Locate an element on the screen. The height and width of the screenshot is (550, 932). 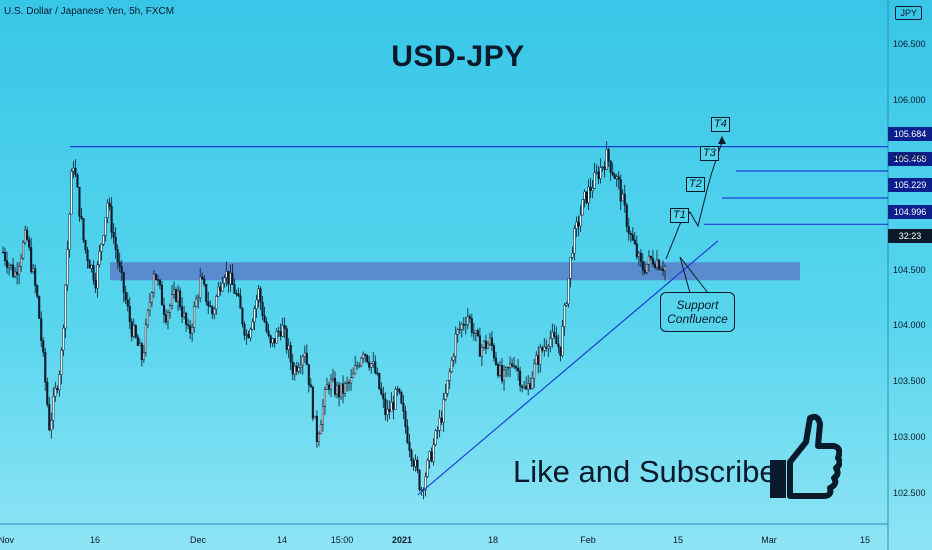
like-subscribe-text: Like and Subscribe is located at coordinates (645, 471).